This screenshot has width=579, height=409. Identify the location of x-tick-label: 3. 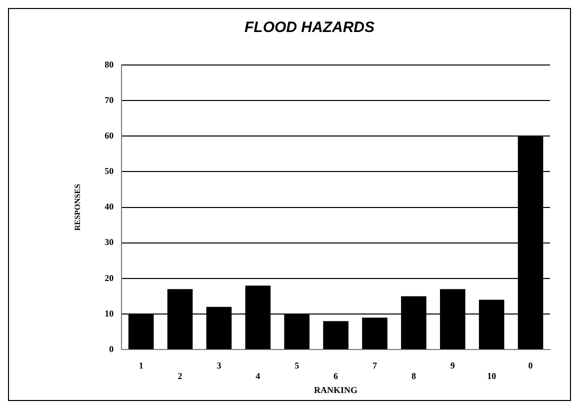
(219, 365).